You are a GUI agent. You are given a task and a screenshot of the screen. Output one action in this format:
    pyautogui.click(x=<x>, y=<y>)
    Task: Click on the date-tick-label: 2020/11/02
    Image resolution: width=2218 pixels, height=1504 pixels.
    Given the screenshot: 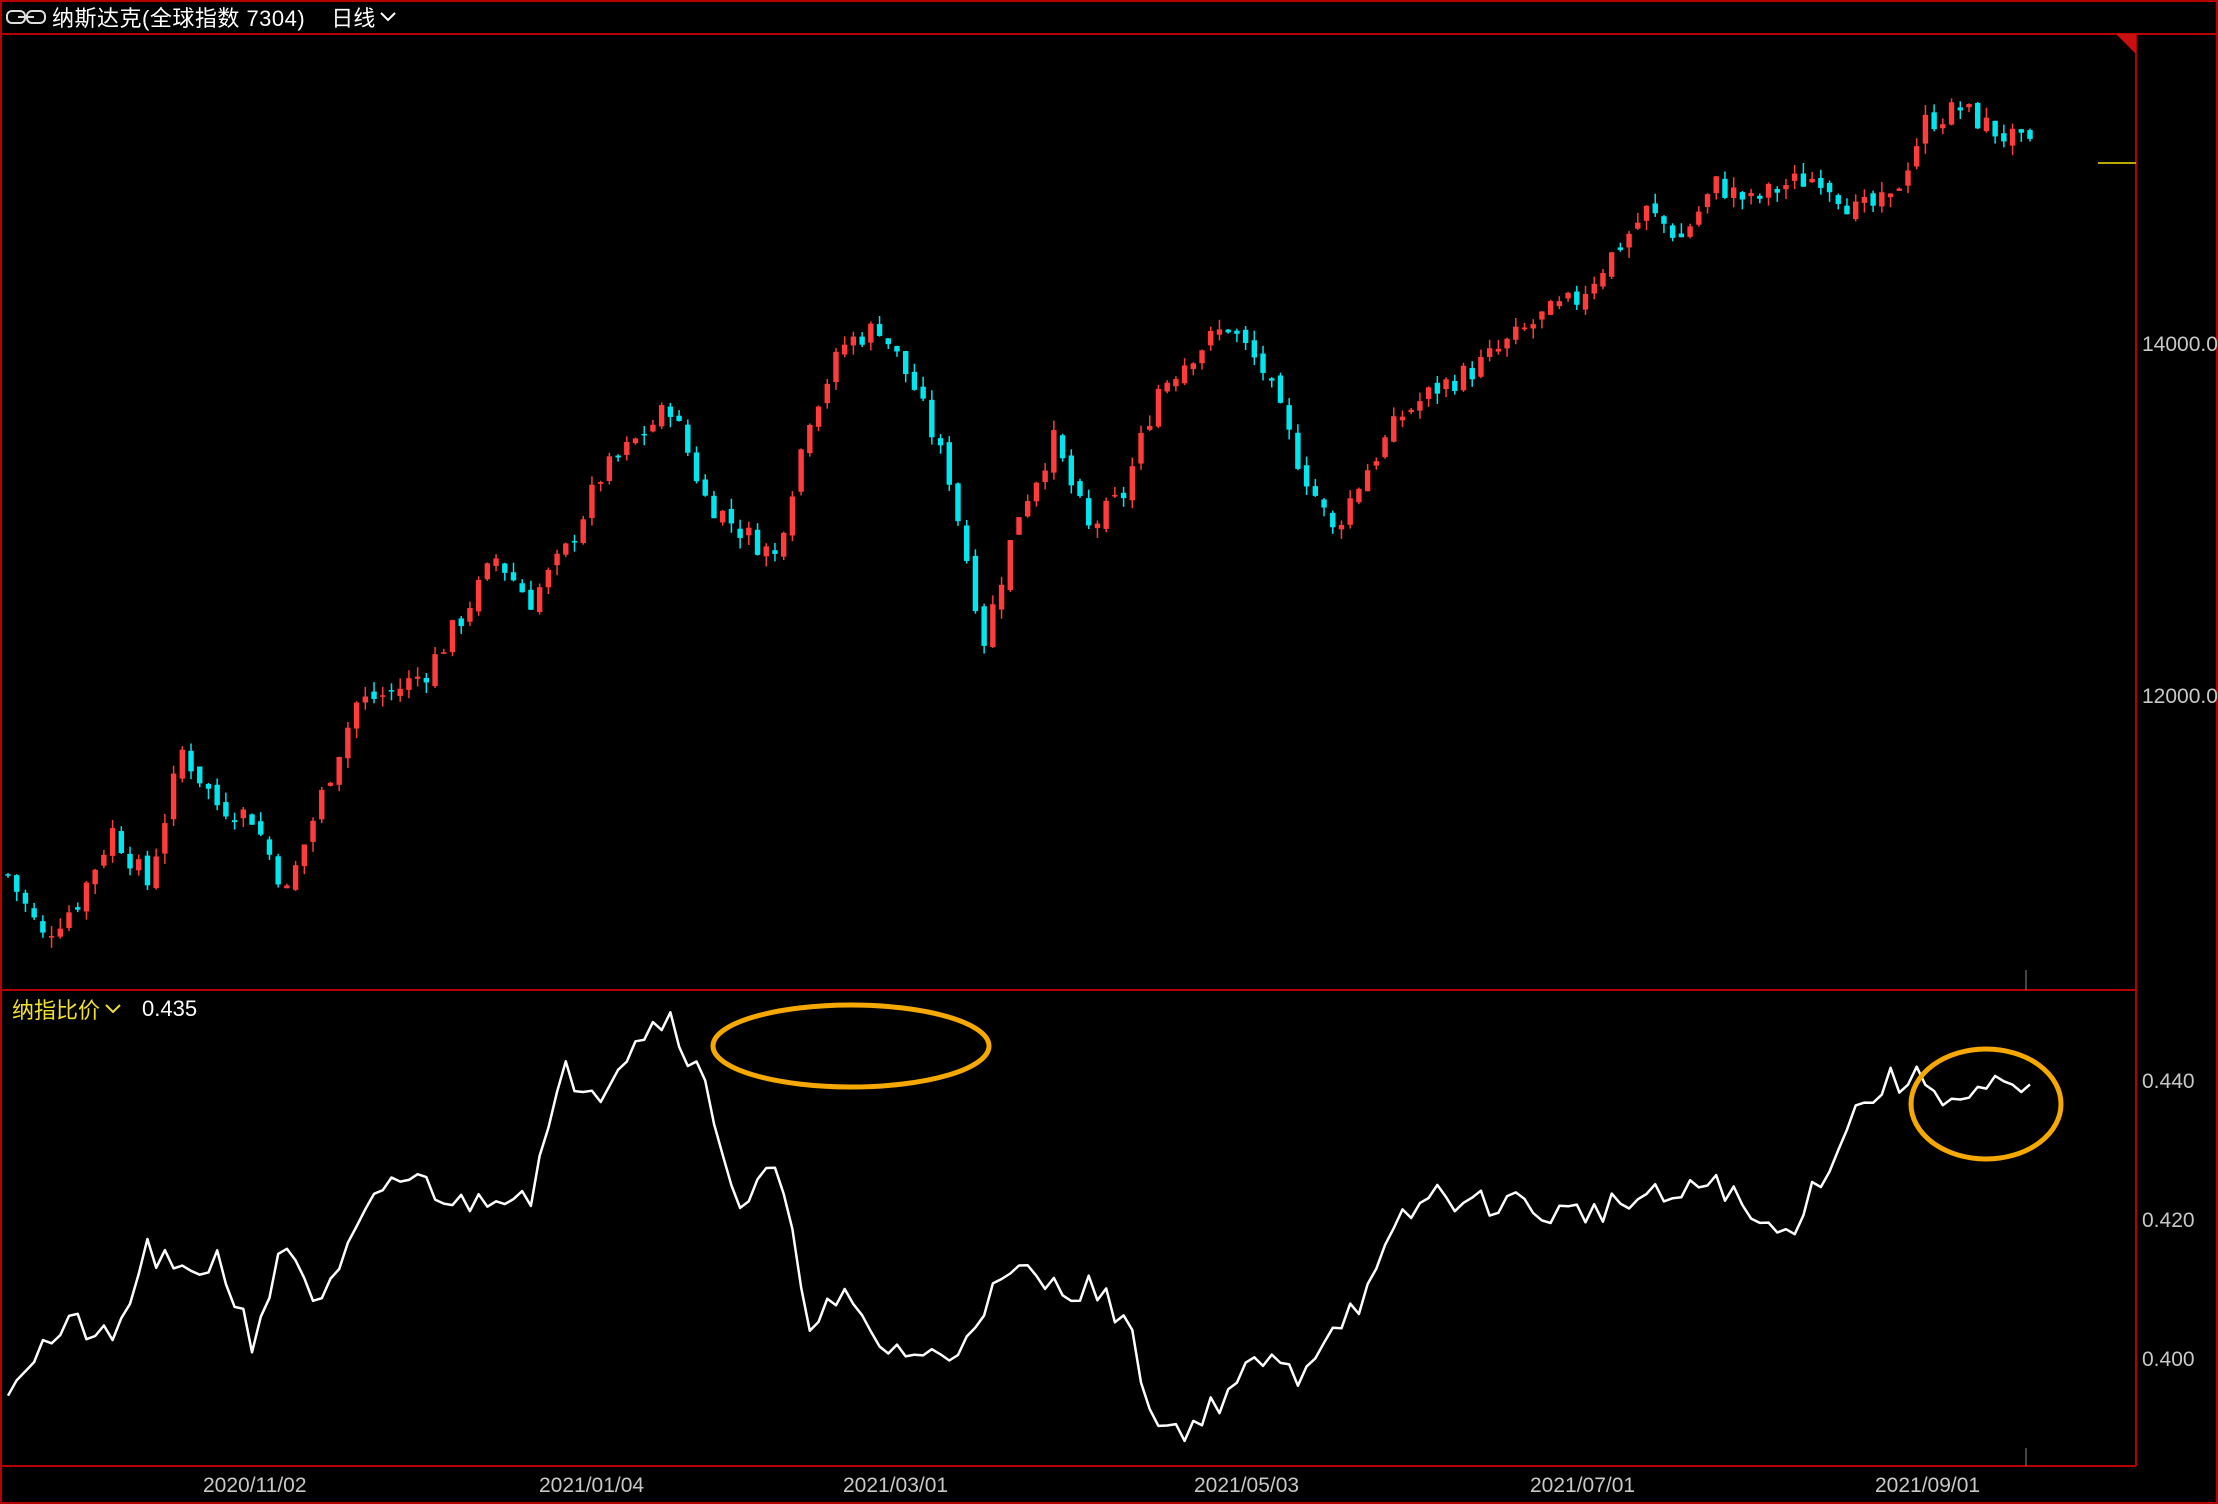 What is the action you would take?
    pyautogui.click(x=255, y=1485)
    